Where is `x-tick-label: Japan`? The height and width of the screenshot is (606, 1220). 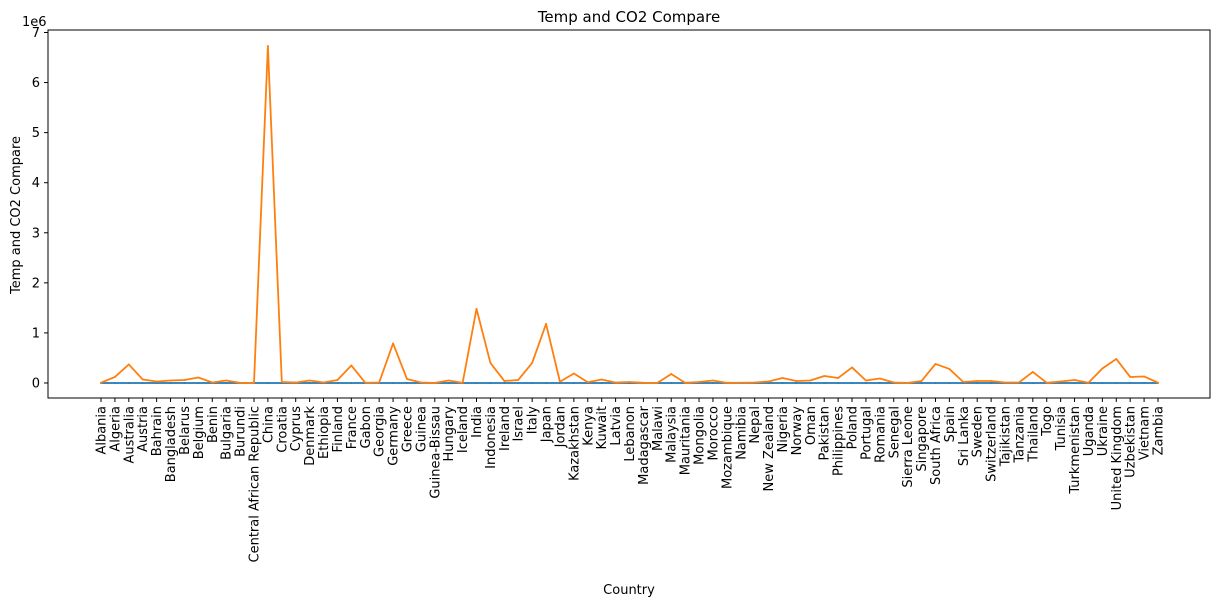 x-tick-label: Japan is located at coordinates (547, 424).